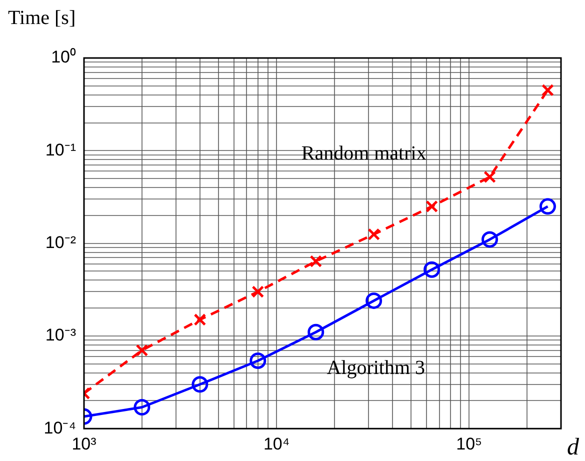 The width and height of the screenshot is (585, 461). Describe the element at coordinates (60, 150) in the screenshot. I see `y-tick-label: 10⁻¹` at that location.